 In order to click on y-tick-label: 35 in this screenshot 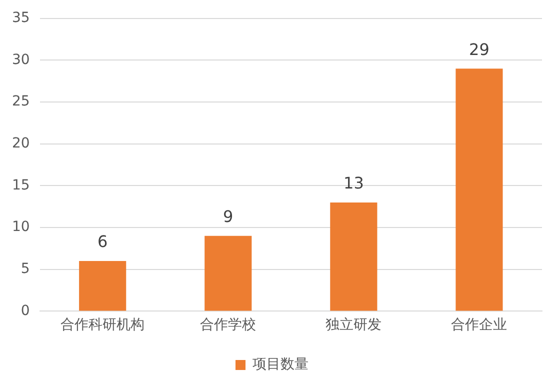, I will do `click(21, 18)`.